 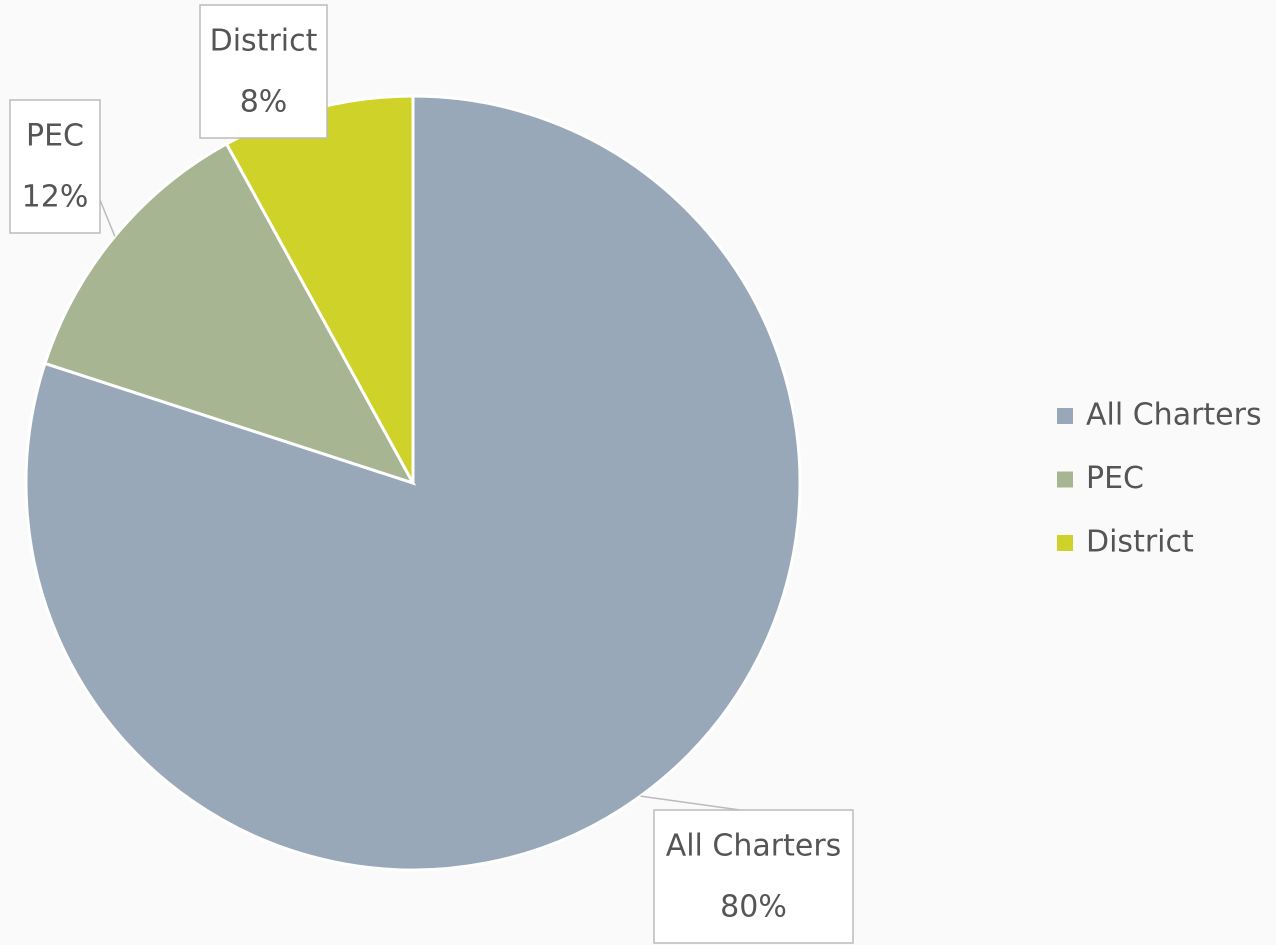 What do you see at coordinates (753, 907) in the screenshot?
I see `data-label-value: 80%` at bounding box center [753, 907].